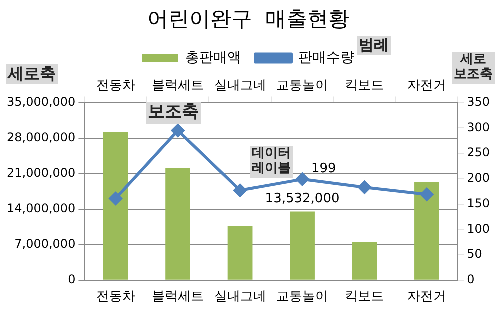  Describe the element at coordinates (426, 86) in the screenshot. I see `category-label: 자전거` at that location.